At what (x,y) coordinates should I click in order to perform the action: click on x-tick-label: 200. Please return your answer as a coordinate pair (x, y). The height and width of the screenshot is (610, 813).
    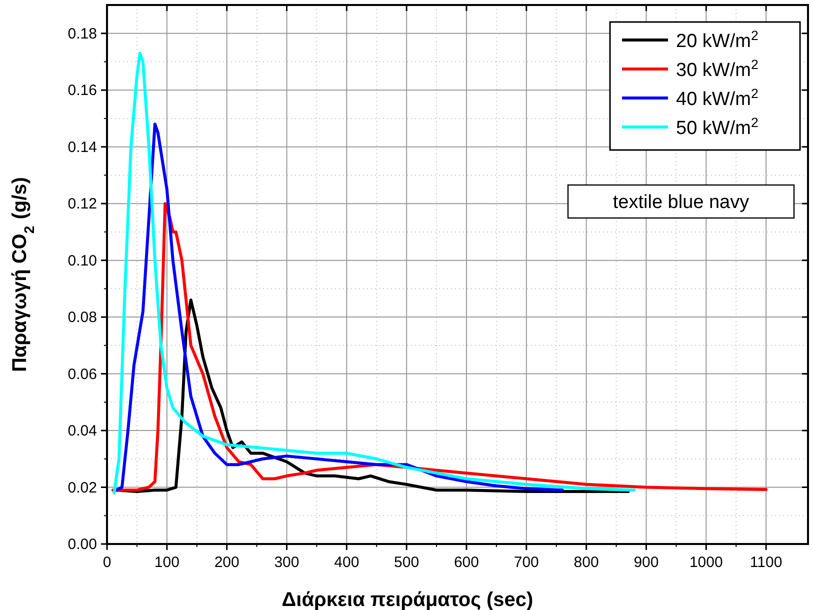
    Looking at the image, I should click on (227, 562).